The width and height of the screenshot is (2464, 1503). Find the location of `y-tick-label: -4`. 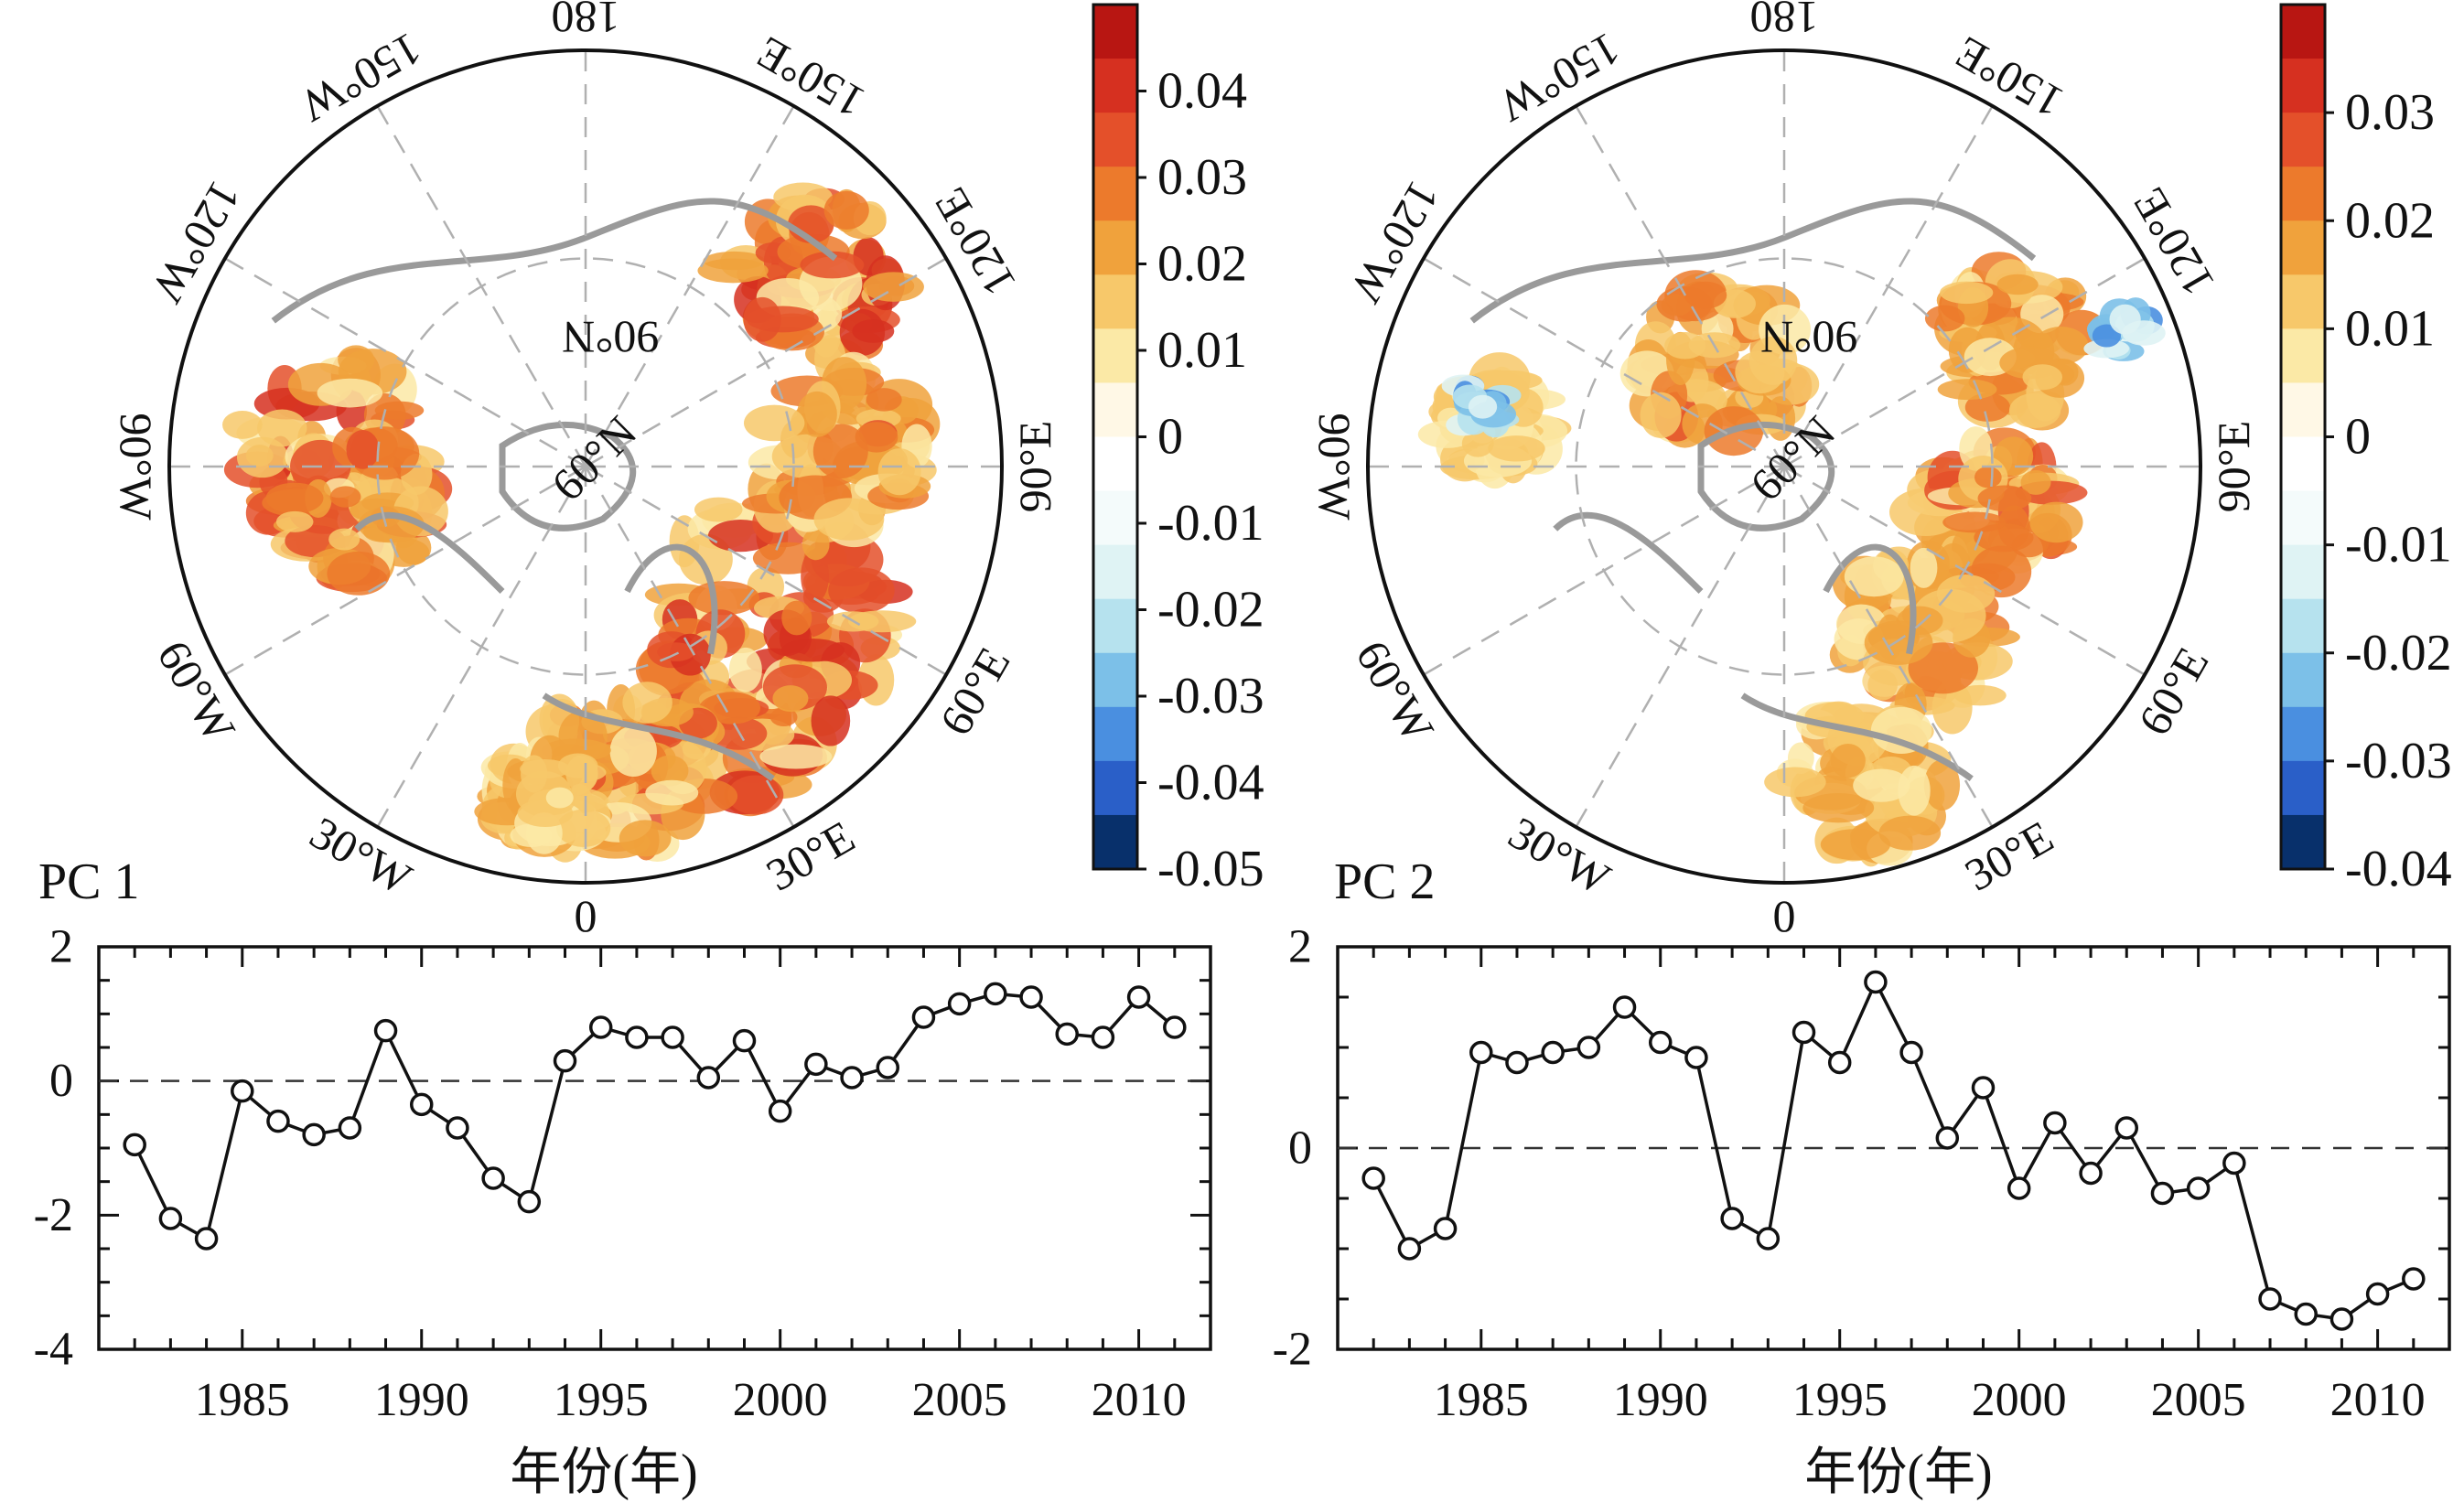

y-tick-label: -4 is located at coordinates (54, 1350).